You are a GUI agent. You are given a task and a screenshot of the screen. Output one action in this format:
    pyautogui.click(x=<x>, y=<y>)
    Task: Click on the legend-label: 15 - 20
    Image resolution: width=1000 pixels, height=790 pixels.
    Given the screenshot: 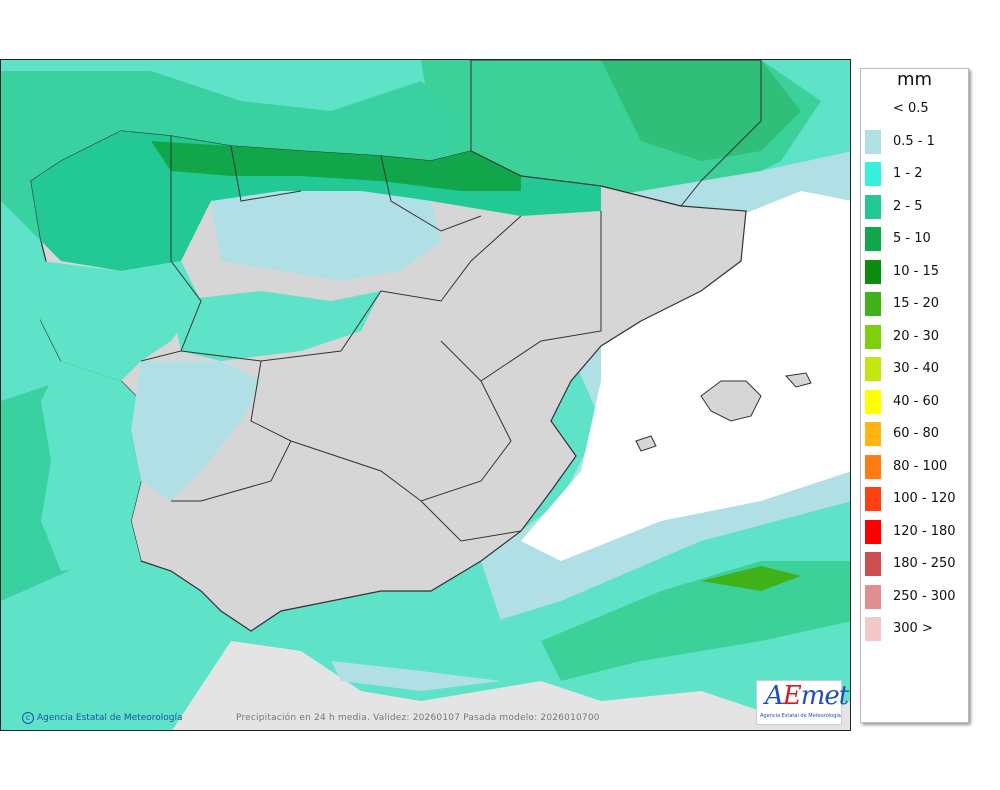 What is the action you would take?
    pyautogui.click(x=916, y=303)
    